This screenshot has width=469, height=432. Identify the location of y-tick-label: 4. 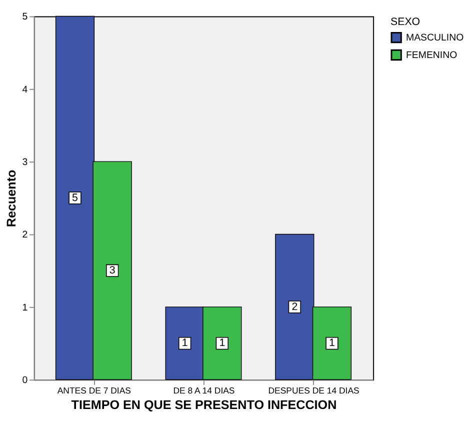
(25, 90).